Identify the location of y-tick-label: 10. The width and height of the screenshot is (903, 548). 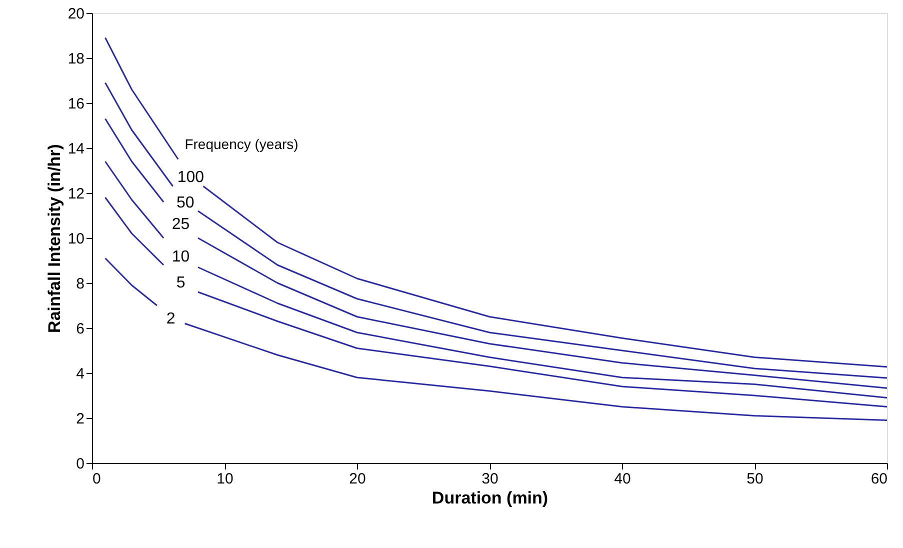
(76, 239).